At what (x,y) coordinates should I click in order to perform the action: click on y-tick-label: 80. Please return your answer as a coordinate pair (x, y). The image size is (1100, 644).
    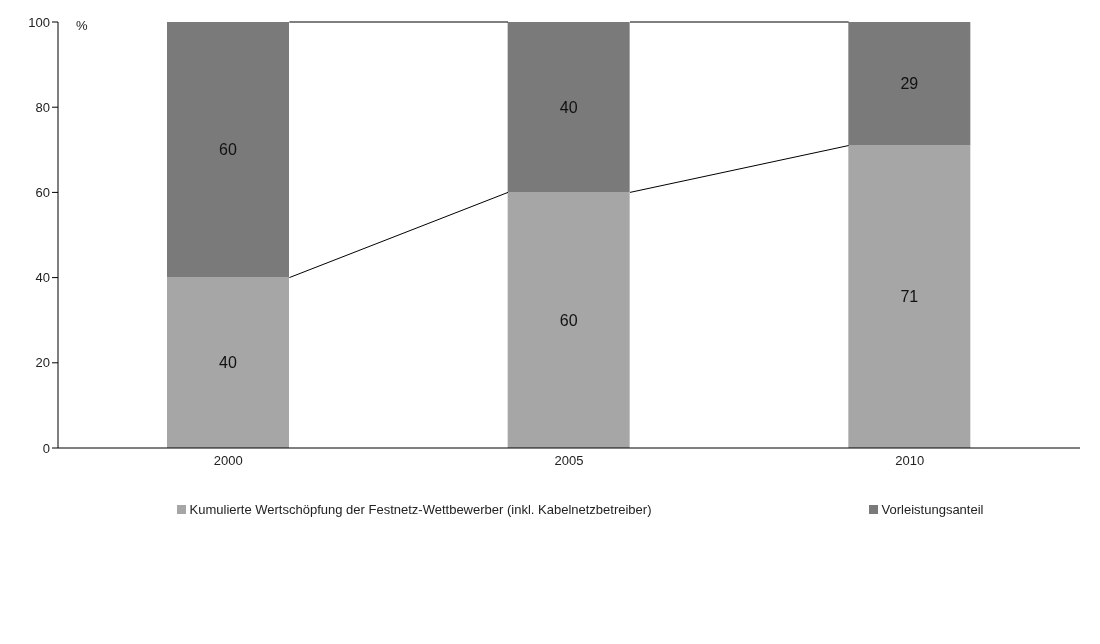
    Looking at the image, I should click on (42, 107).